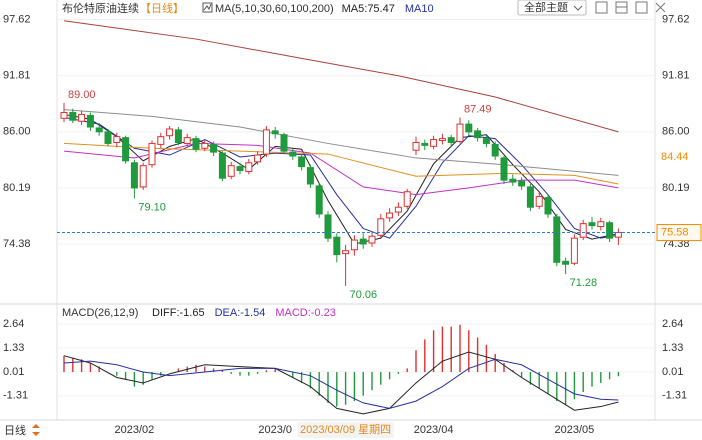 The width and height of the screenshot is (702, 440). What do you see at coordinates (676, 132) in the screenshot?
I see `y-tick-label-right: 86.00` at bounding box center [676, 132].